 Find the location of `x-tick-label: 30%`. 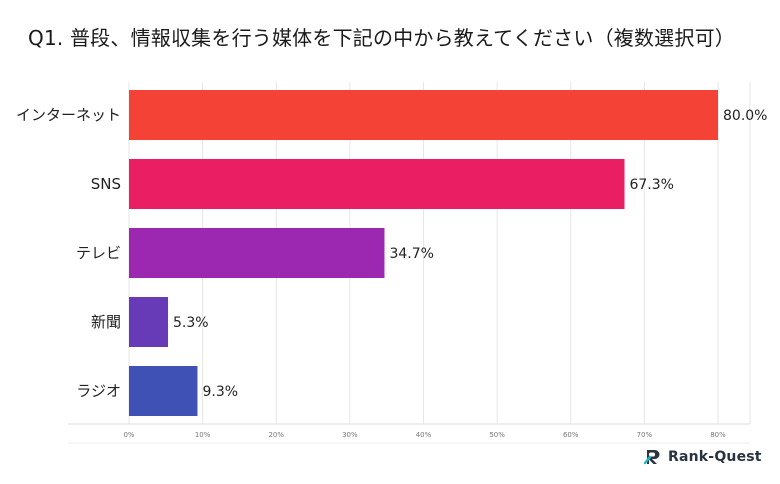

x-tick-label: 30% is located at coordinates (350, 435).